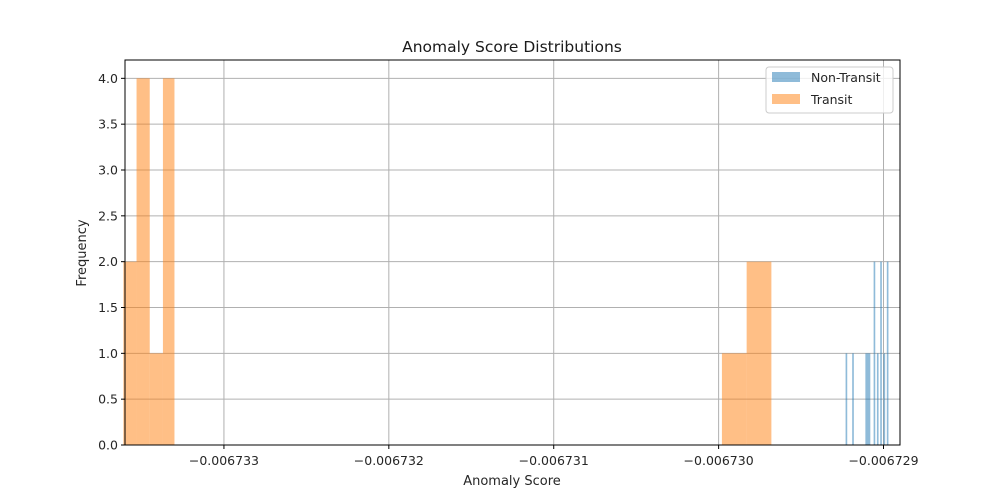  Describe the element at coordinates (224, 460) in the screenshot. I see `x-tick-label: −0.006733` at that location.